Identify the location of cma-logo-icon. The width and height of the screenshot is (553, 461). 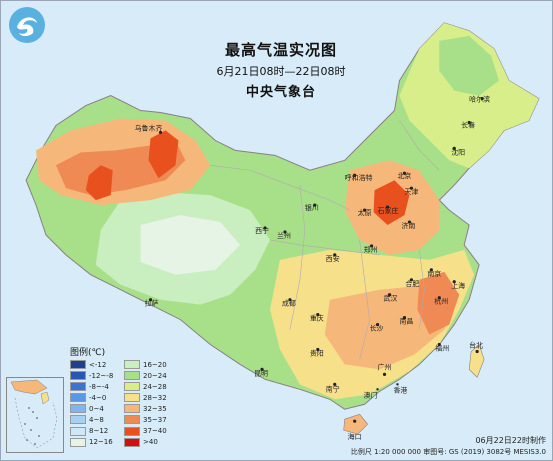
(27, 25).